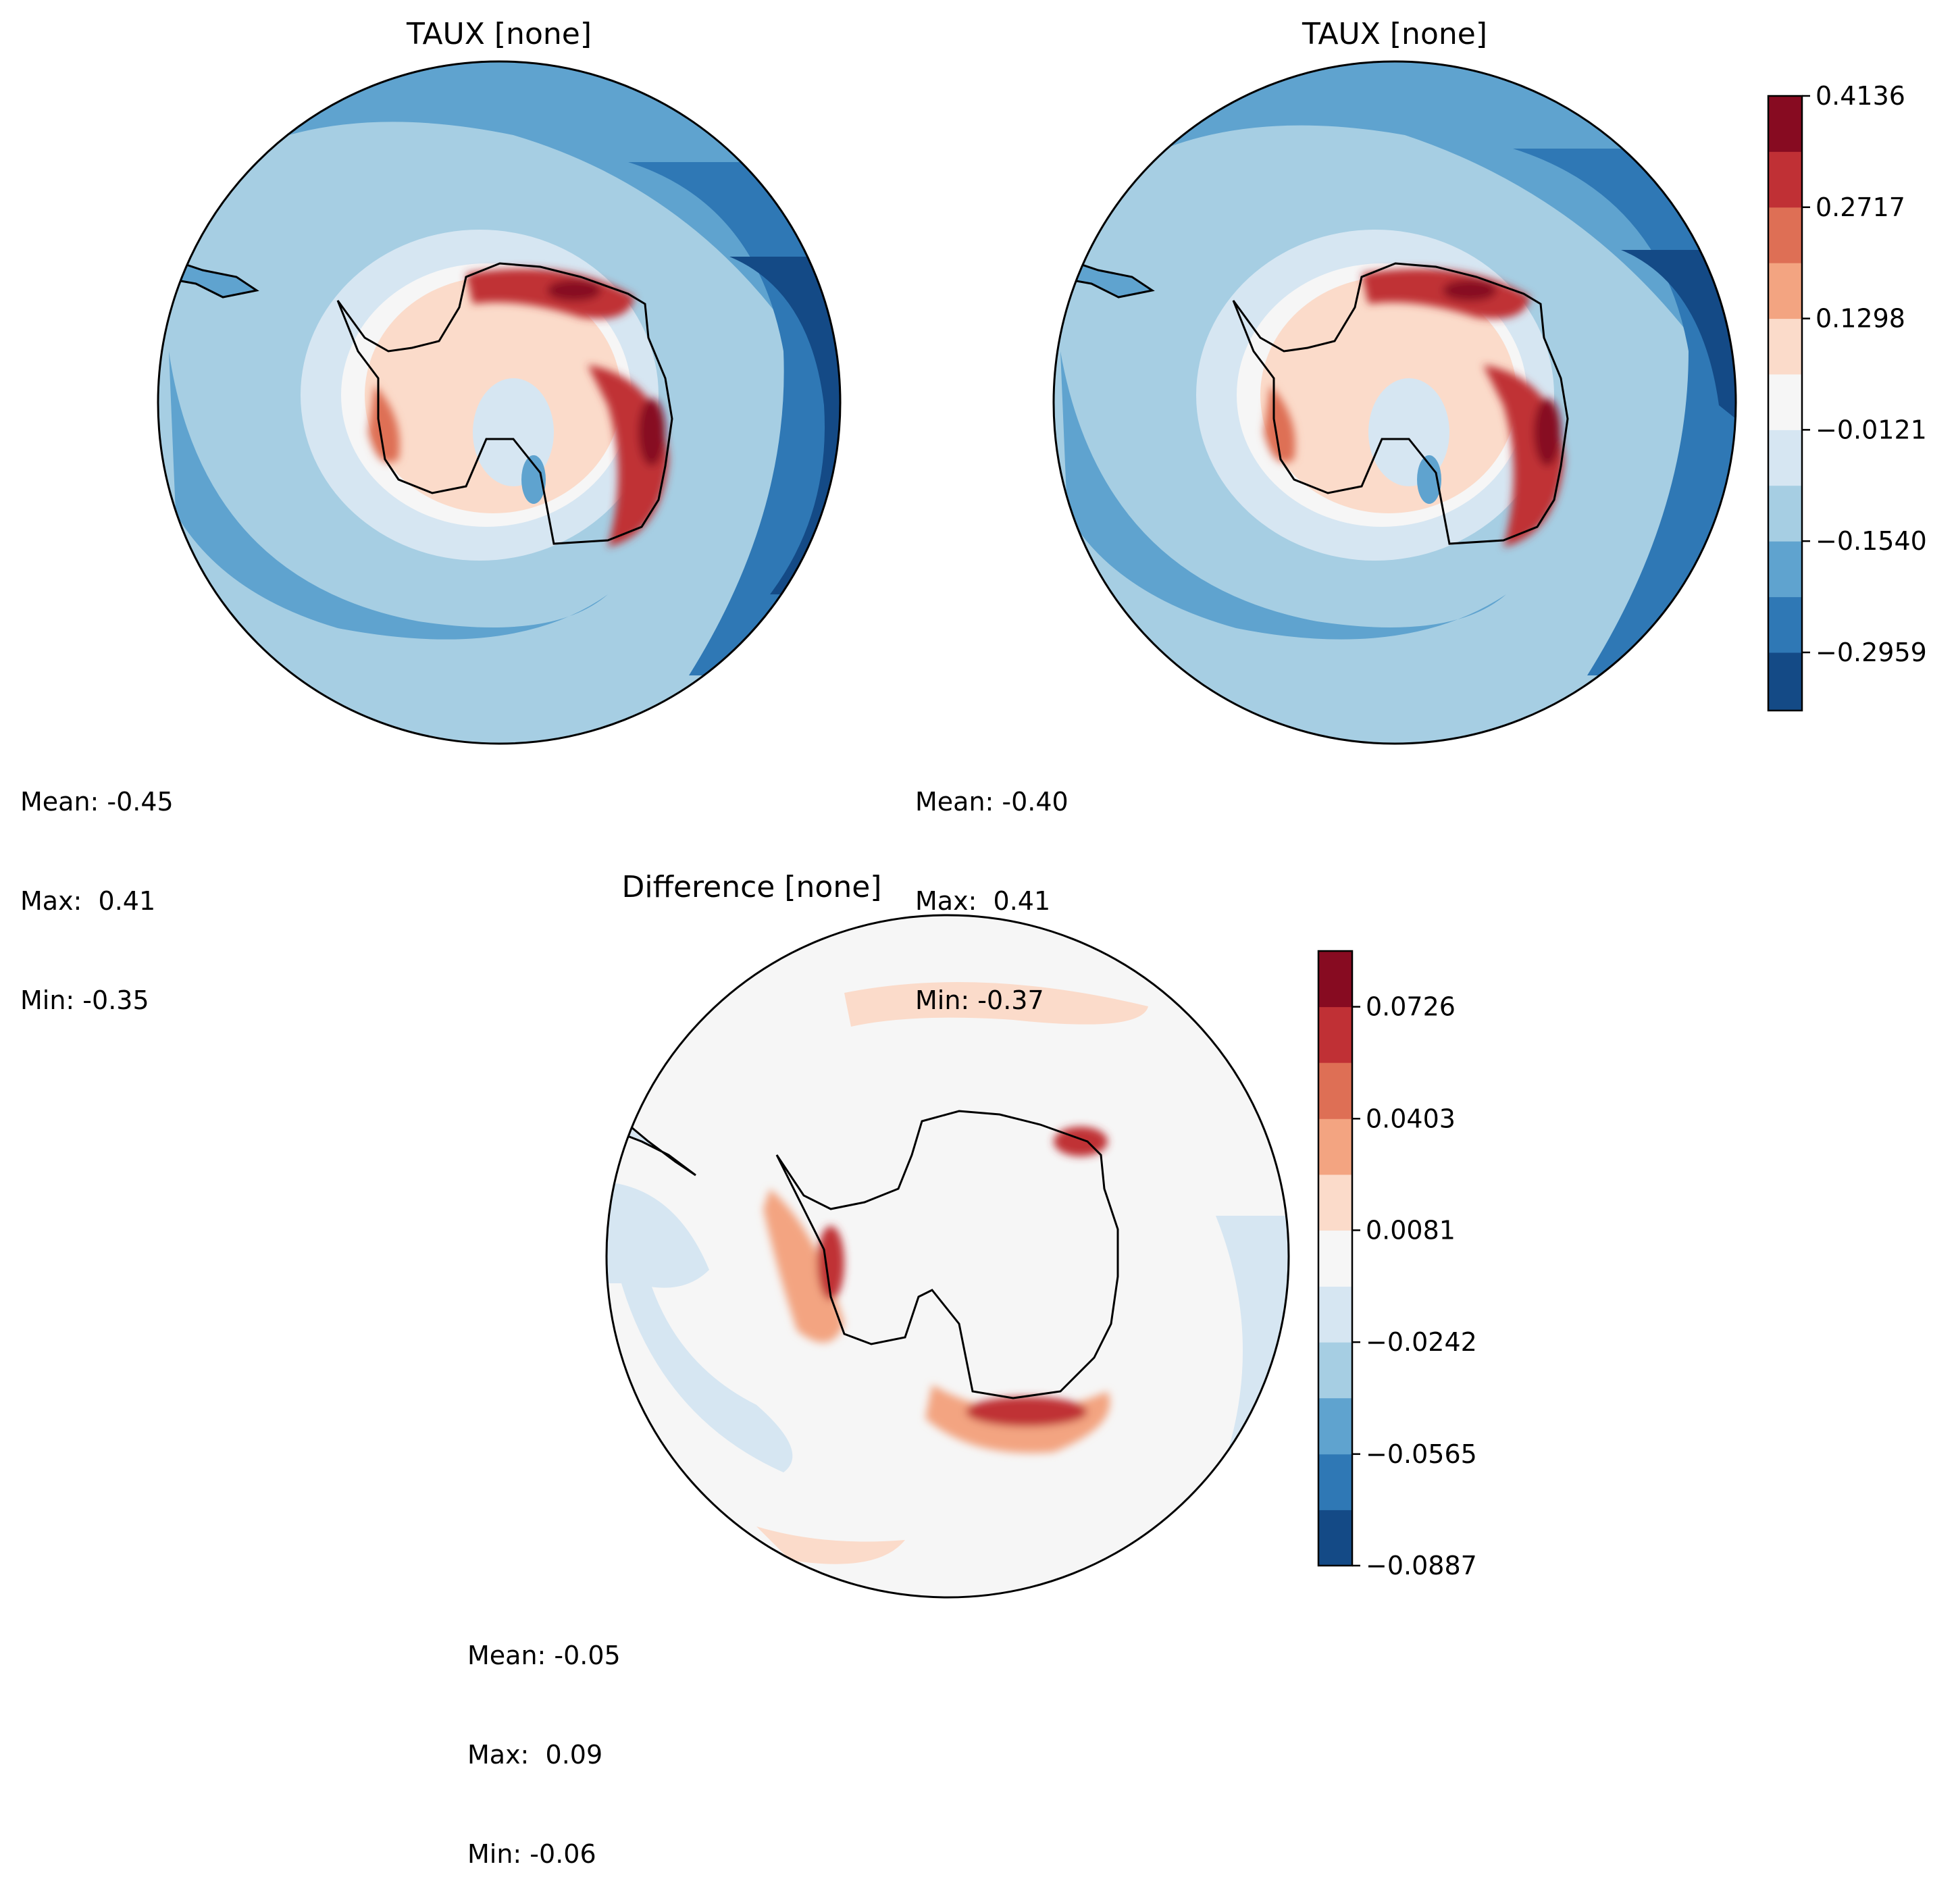  I want to click on field-neg-southwest, so click(707, 1374).